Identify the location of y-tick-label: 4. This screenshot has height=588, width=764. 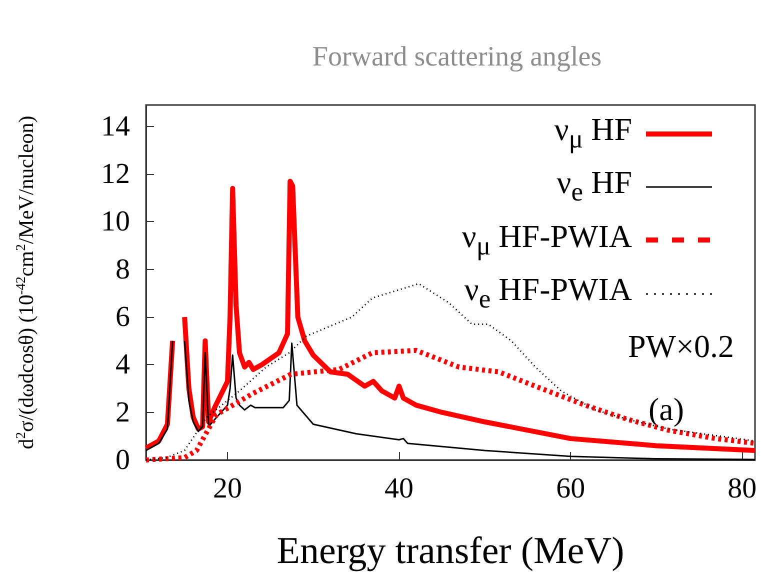
(123, 364).